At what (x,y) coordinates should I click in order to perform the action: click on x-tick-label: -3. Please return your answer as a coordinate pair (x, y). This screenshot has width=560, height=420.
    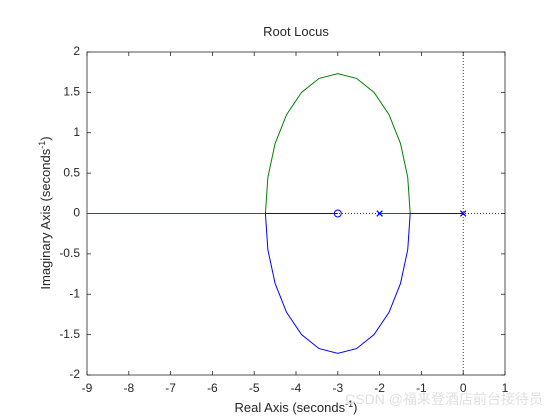
    Looking at the image, I should click on (337, 388).